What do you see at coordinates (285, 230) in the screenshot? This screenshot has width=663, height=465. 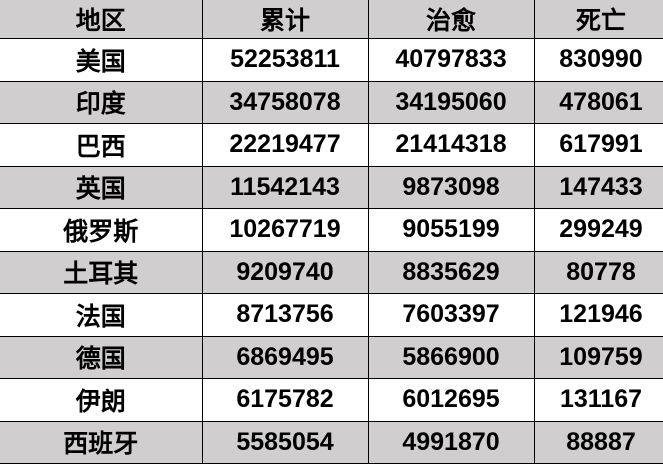 I see `cell-total: 10267719` at bounding box center [285, 230].